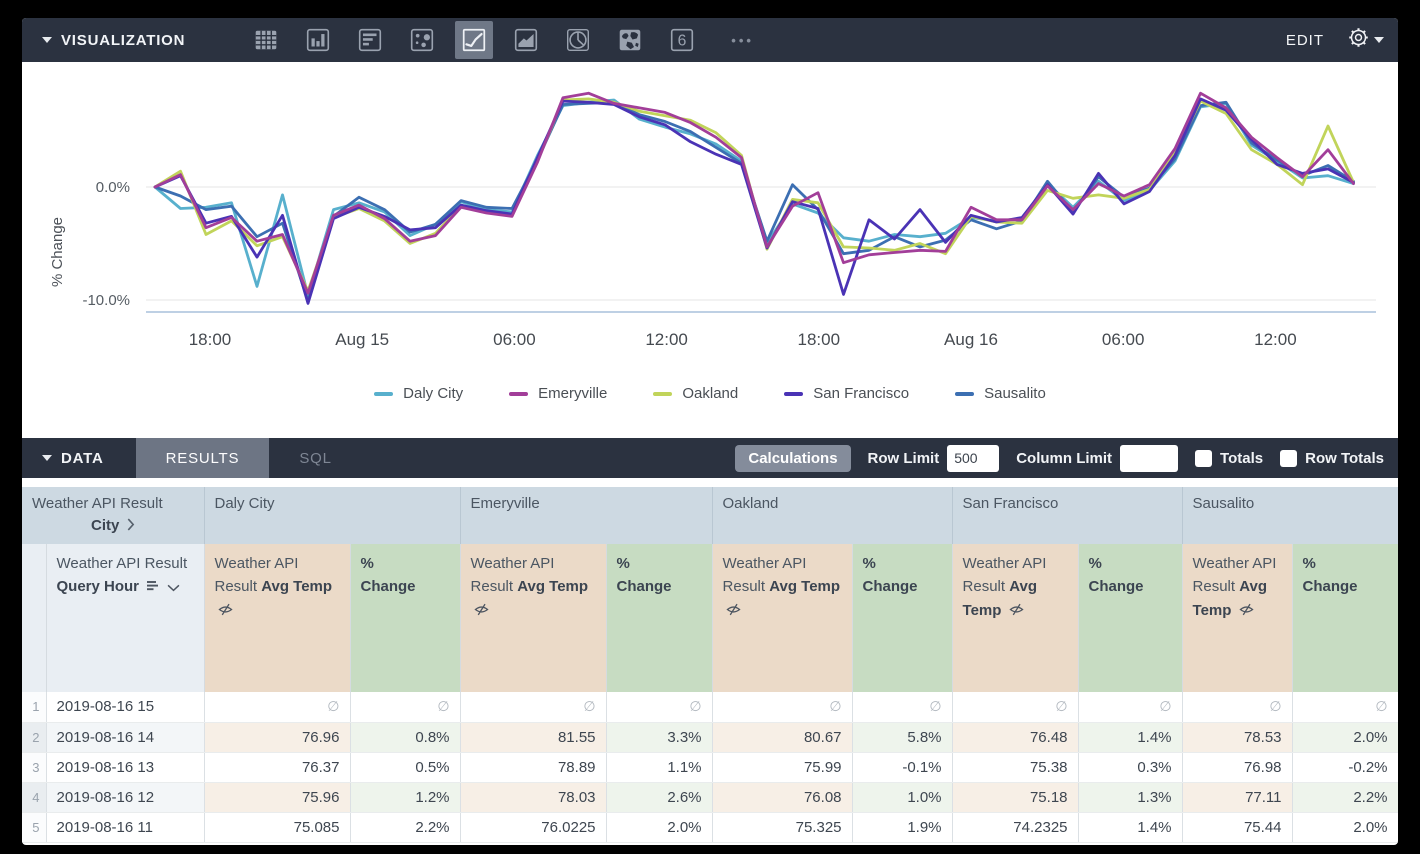  I want to click on legend-item-san-francisco: San Francisco, so click(846, 393).